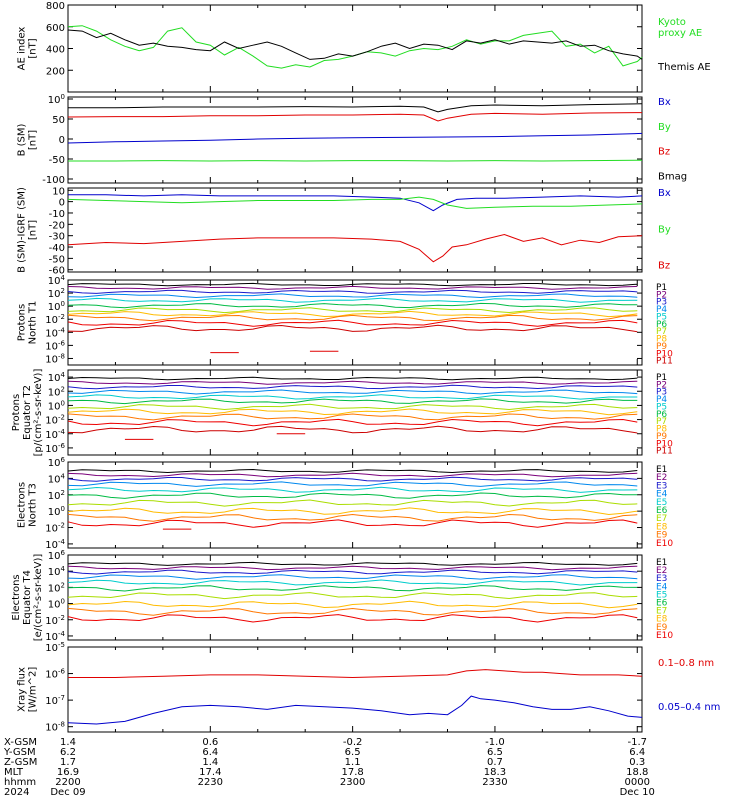 This screenshot has height=800, width=750. I want to click on y-tick-label-6-4: 10⁴, so click(57, 571).